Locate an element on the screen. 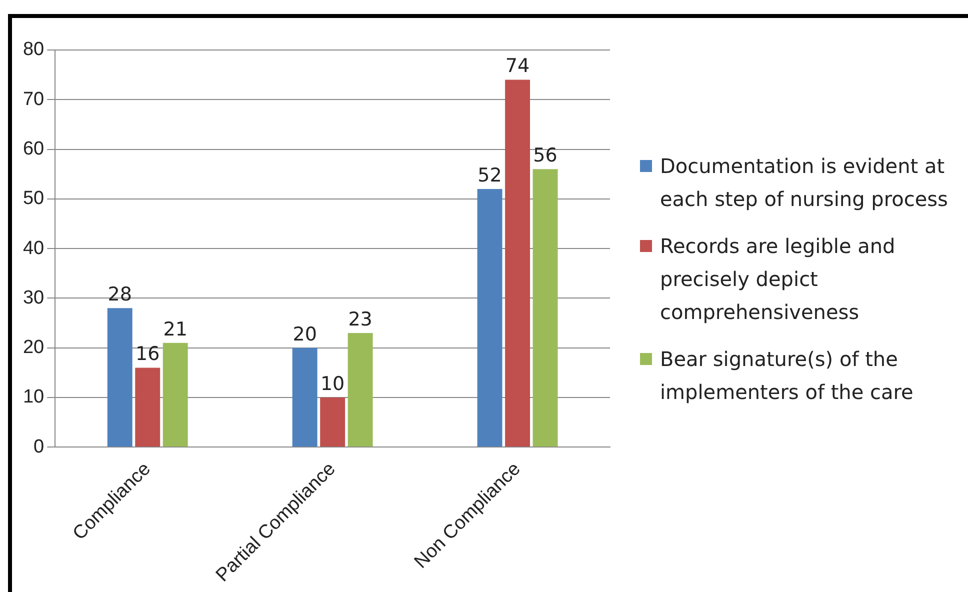 The height and width of the screenshot is (592, 968). data-label: 28 is located at coordinates (120, 295).